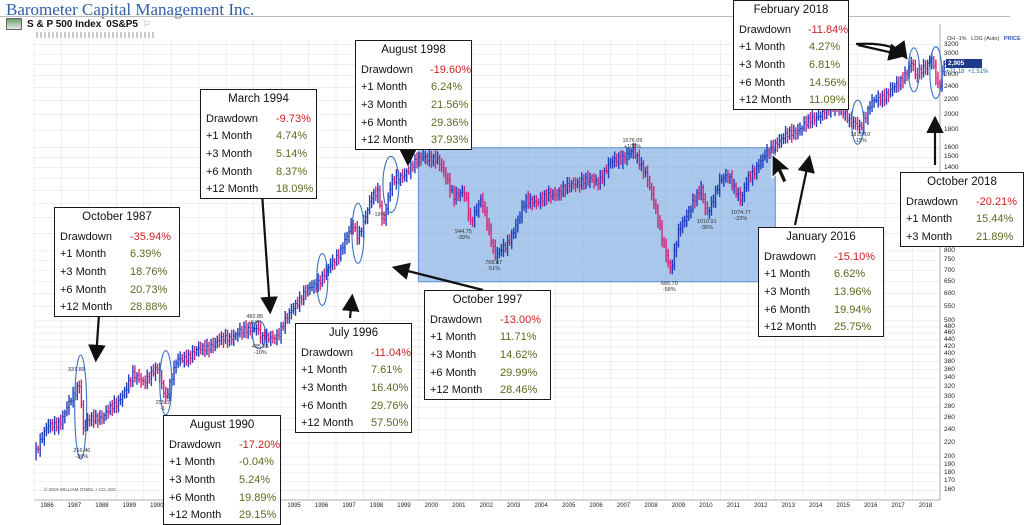  What do you see at coordinates (978, 72) in the screenshot?
I see `change-percent: +2.51%` at bounding box center [978, 72].